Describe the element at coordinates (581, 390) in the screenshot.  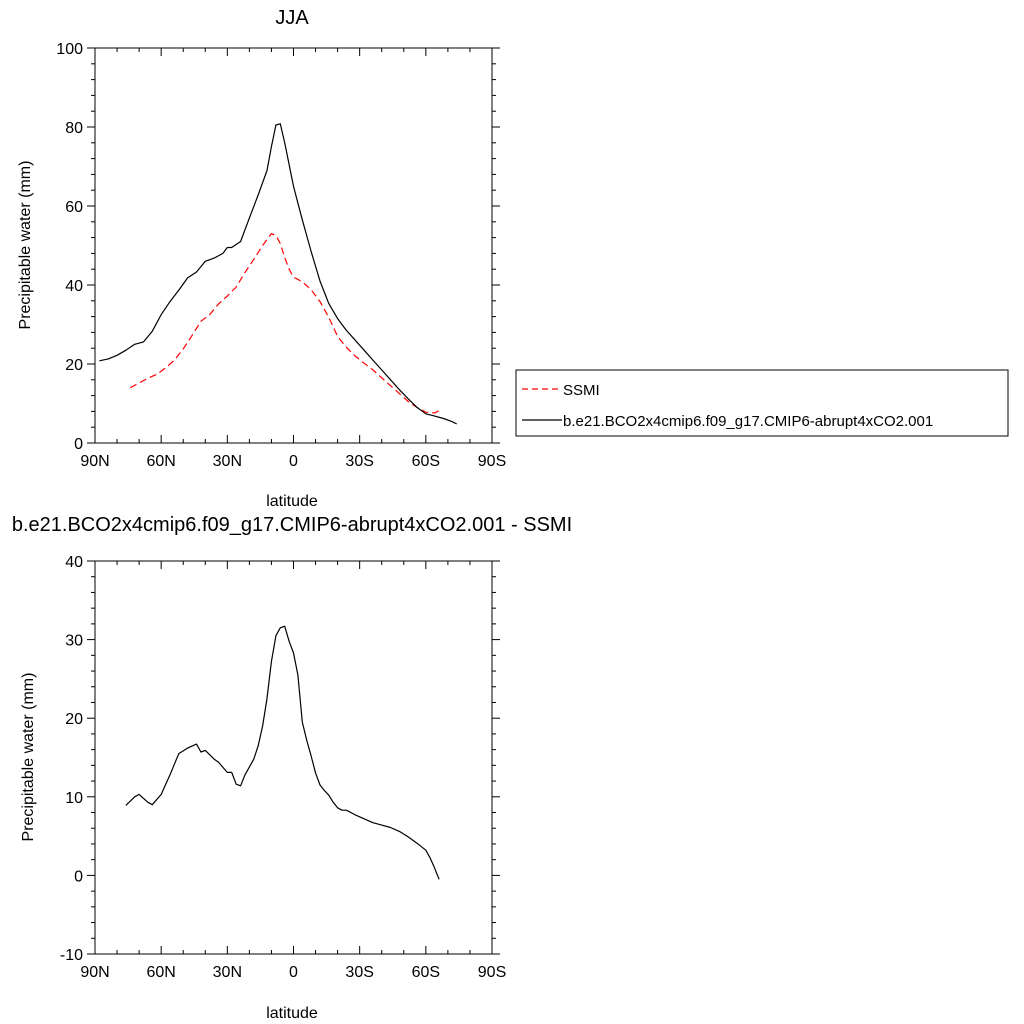
I see `legend-label-ssmi: SSMI` at that location.